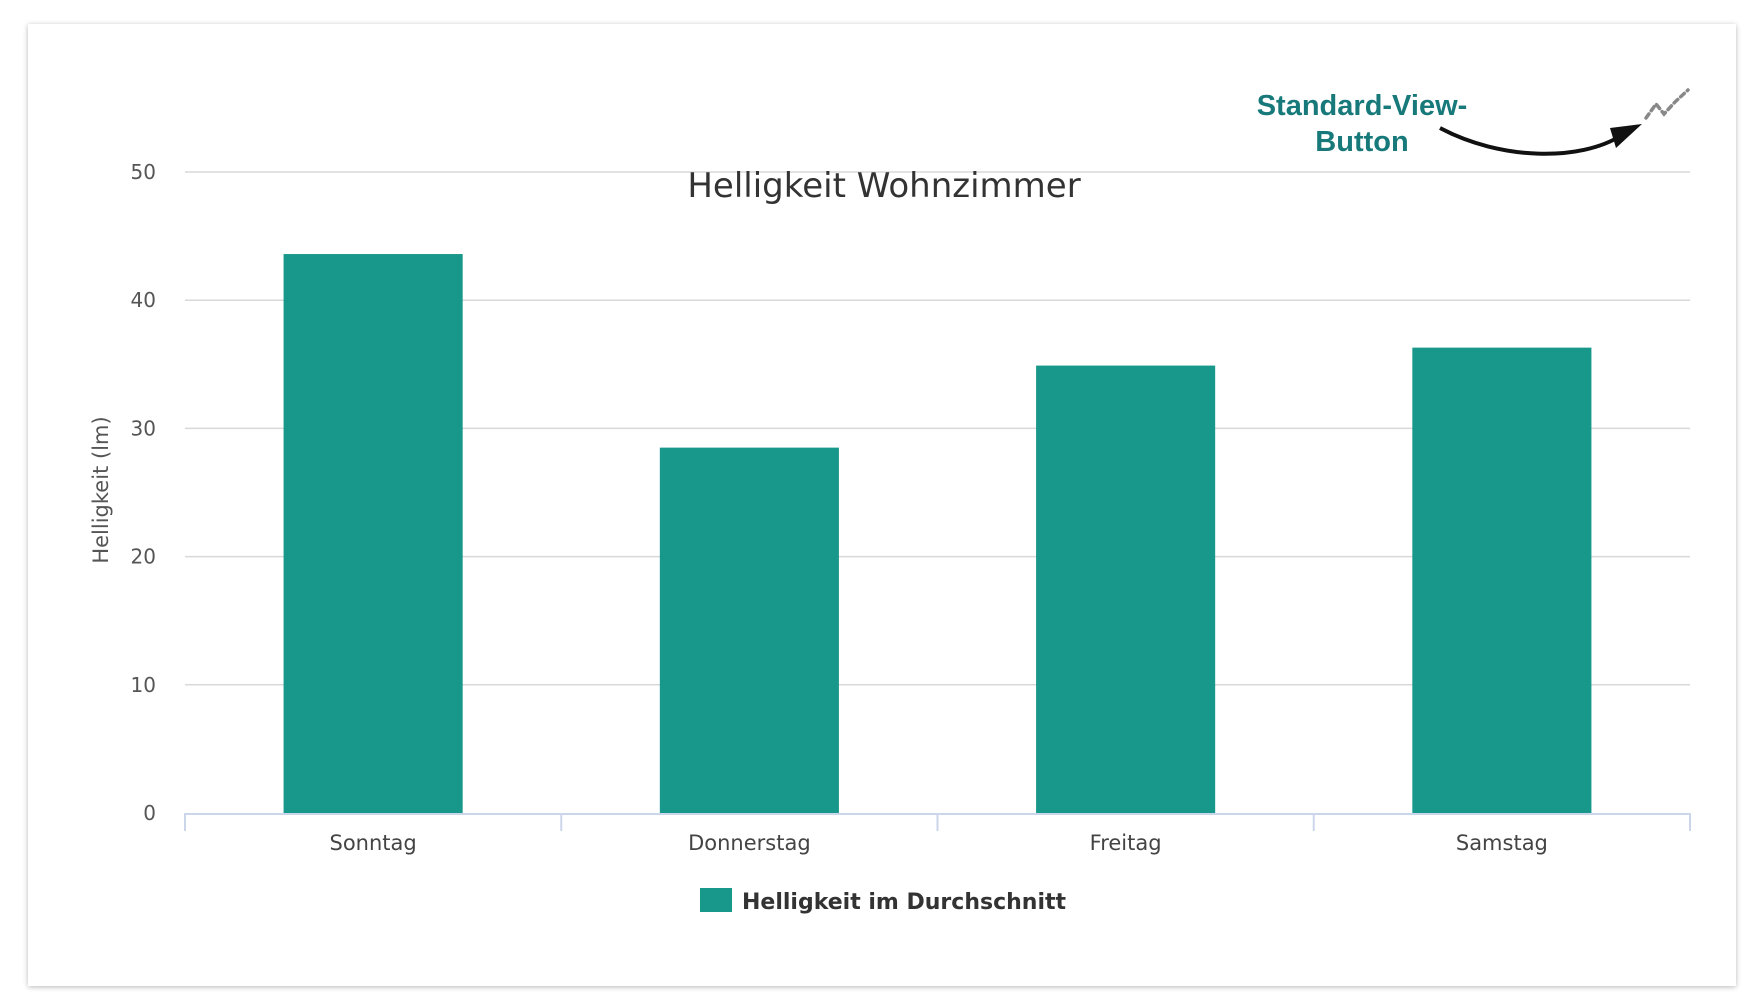 The image size is (1764, 1002). I want to click on annotation-line-1: Standard-View-, so click(1362, 106).